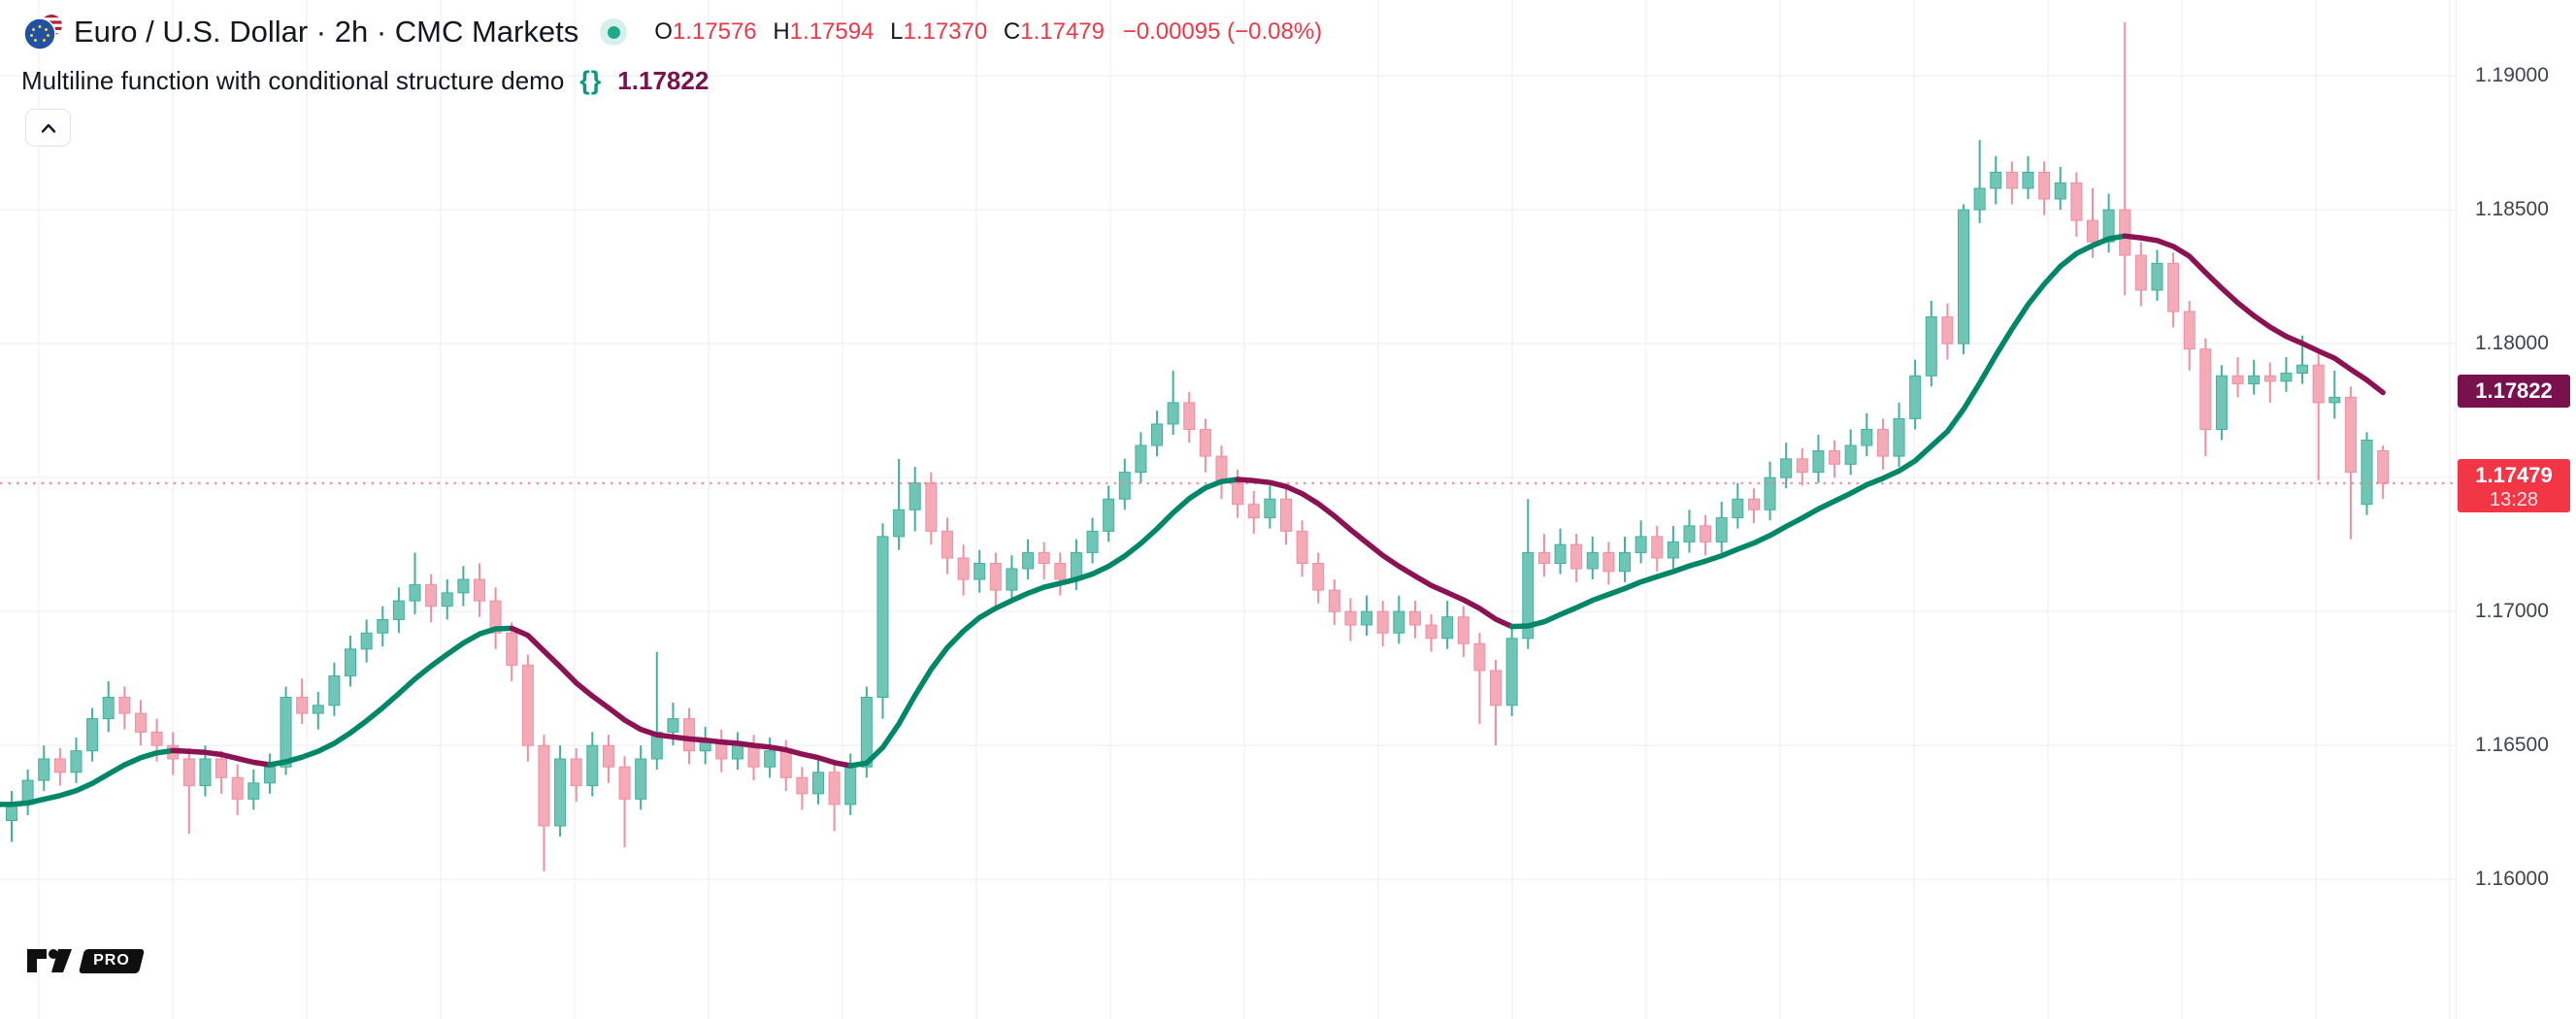  I want to click on tradingview-logo-icon, so click(49, 960).